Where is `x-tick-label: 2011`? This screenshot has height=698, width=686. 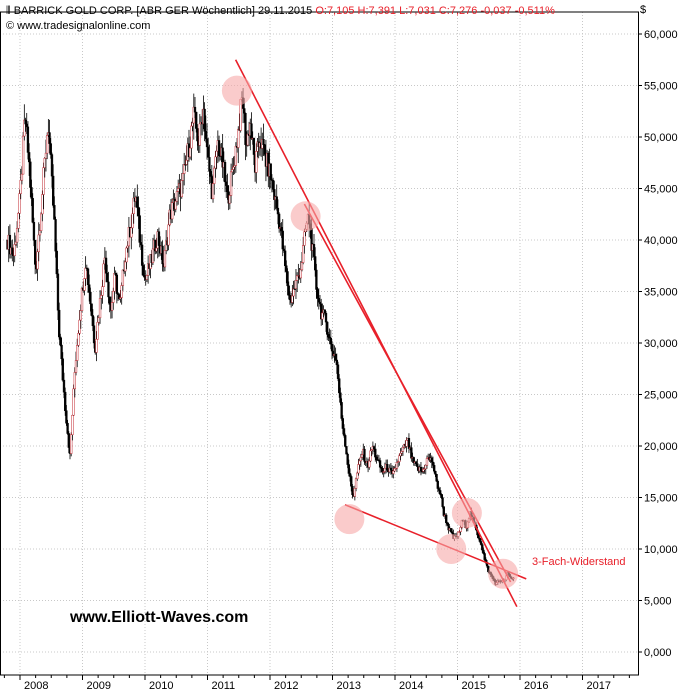
x-tick-label: 2011 is located at coordinates (224, 686).